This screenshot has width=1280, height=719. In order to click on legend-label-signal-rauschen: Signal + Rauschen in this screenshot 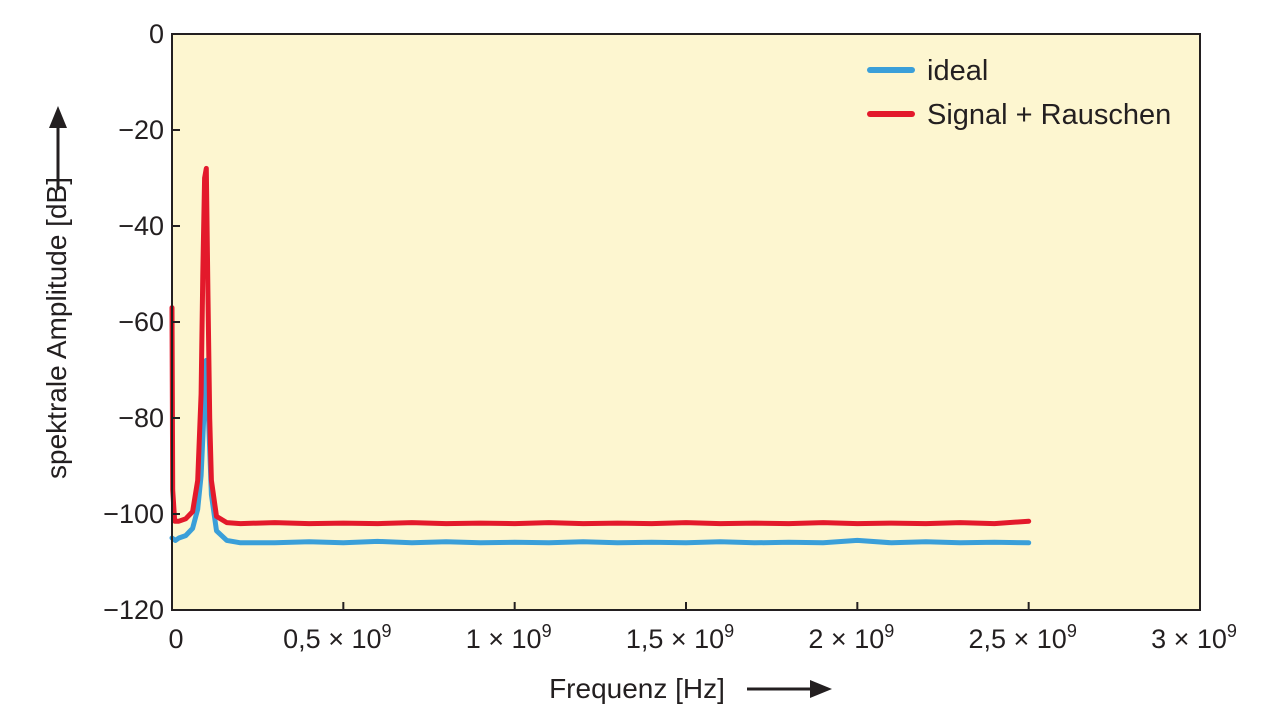, I will do `click(1049, 115)`.